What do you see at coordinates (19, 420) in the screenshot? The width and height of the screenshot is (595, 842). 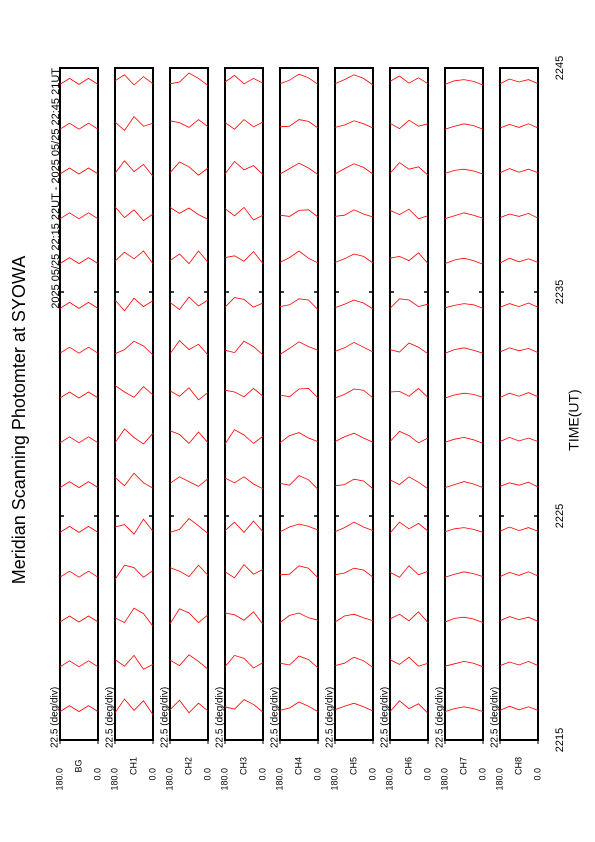 I see `chart-title: Meridian Scanning Photomter at SYOWA` at bounding box center [19, 420].